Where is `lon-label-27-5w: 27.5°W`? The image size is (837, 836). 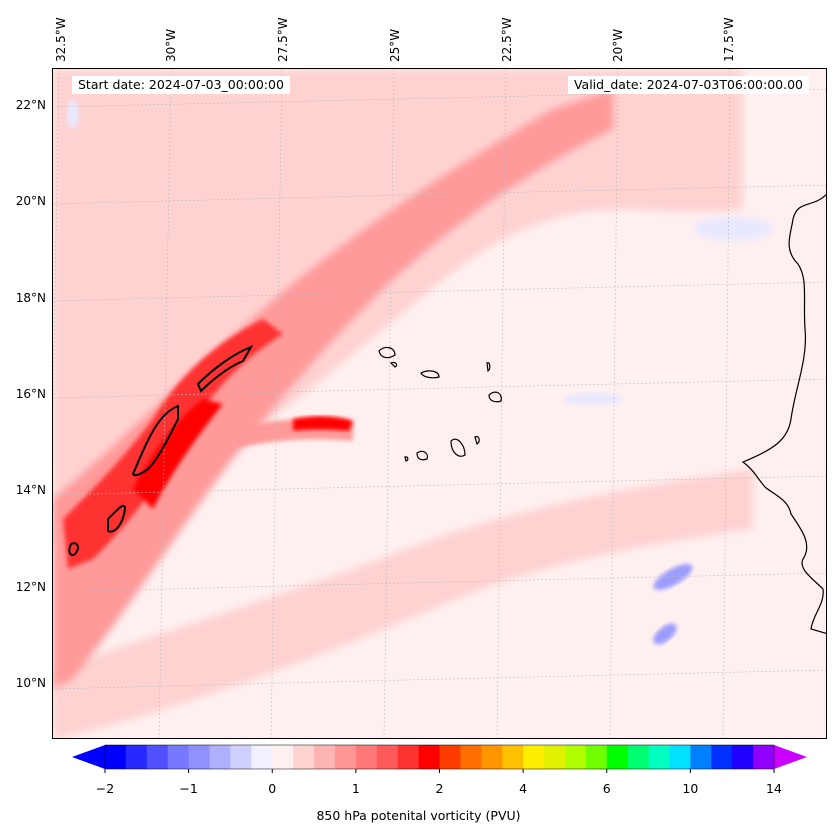 lon-label-27-5w: 27.5°W is located at coordinates (283, 39).